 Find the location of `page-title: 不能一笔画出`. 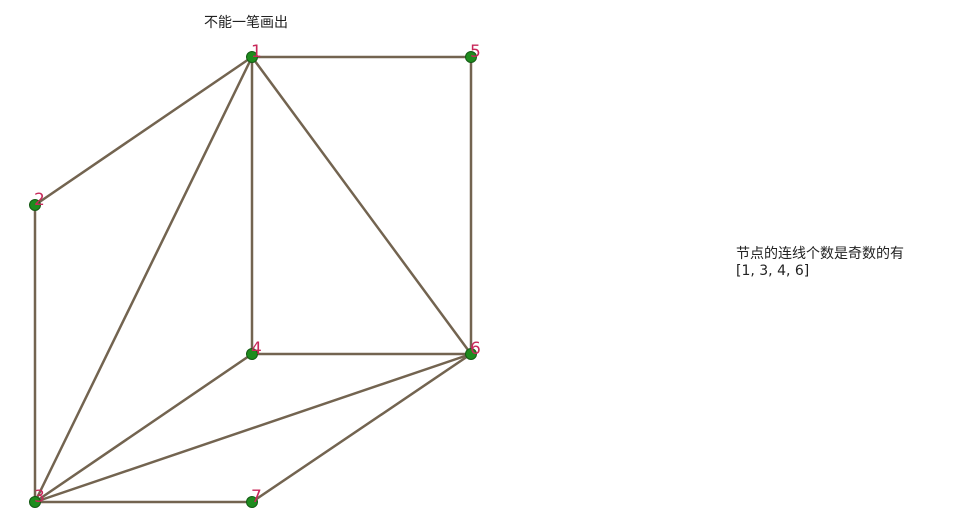

page-title: 不能一笔画出 is located at coordinates (246, 23).